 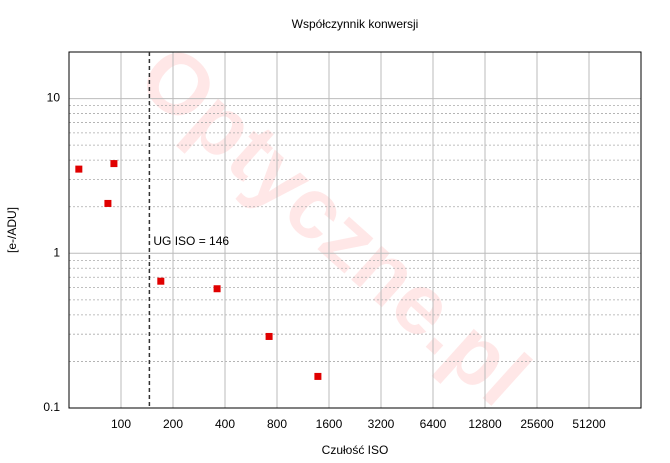 What do you see at coordinates (381, 424) in the screenshot?
I see `x-tick-label: 3200` at bounding box center [381, 424].